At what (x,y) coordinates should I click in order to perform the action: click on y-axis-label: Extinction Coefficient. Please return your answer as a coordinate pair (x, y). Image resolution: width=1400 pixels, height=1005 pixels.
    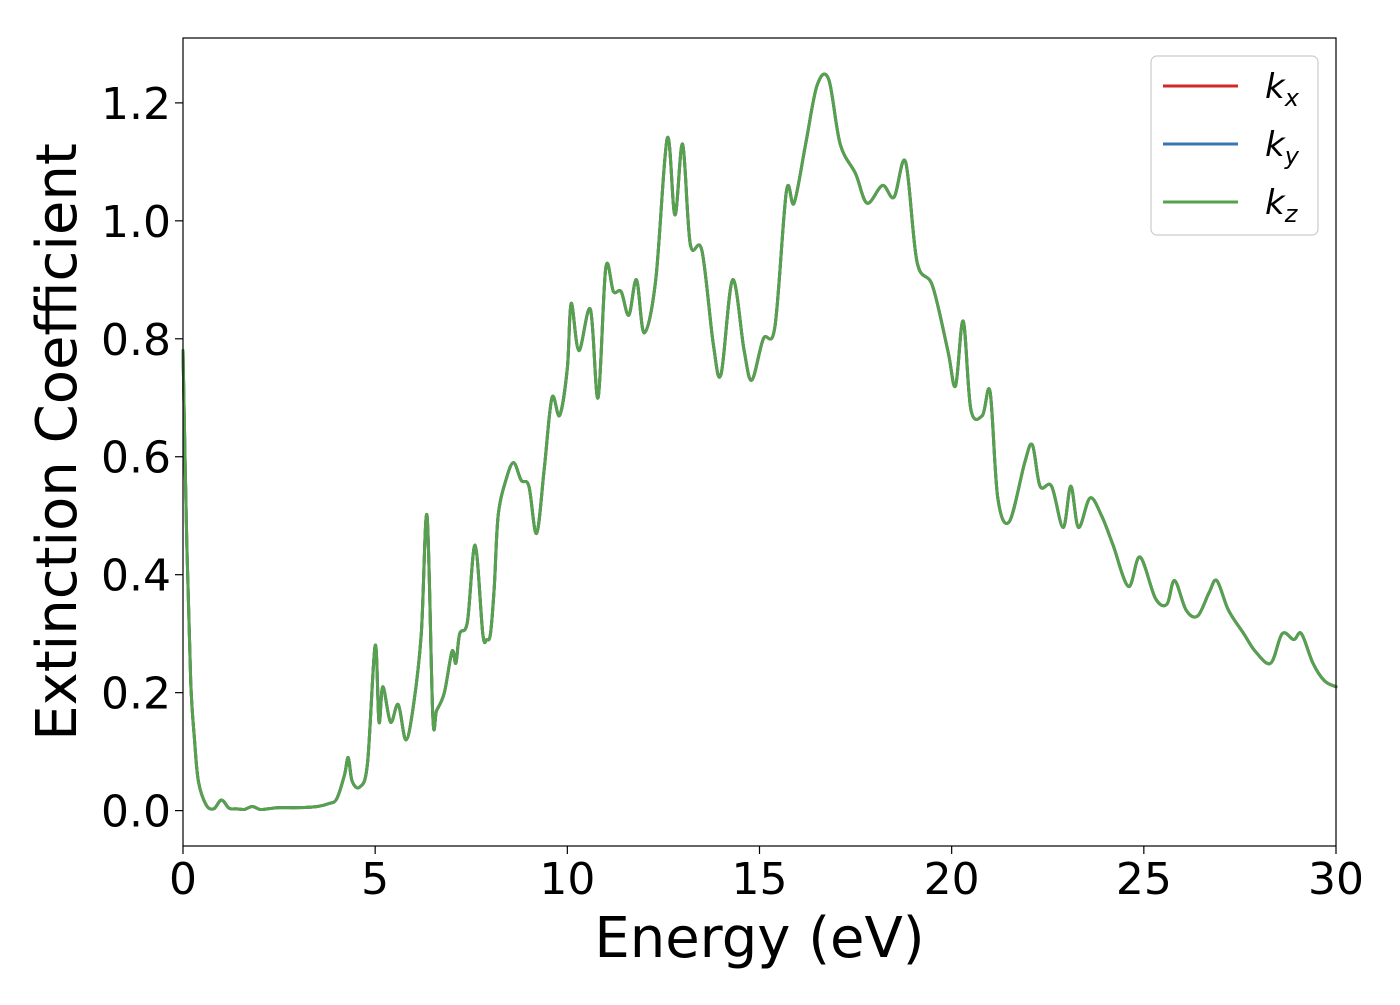
    Looking at the image, I should click on (57, 442).